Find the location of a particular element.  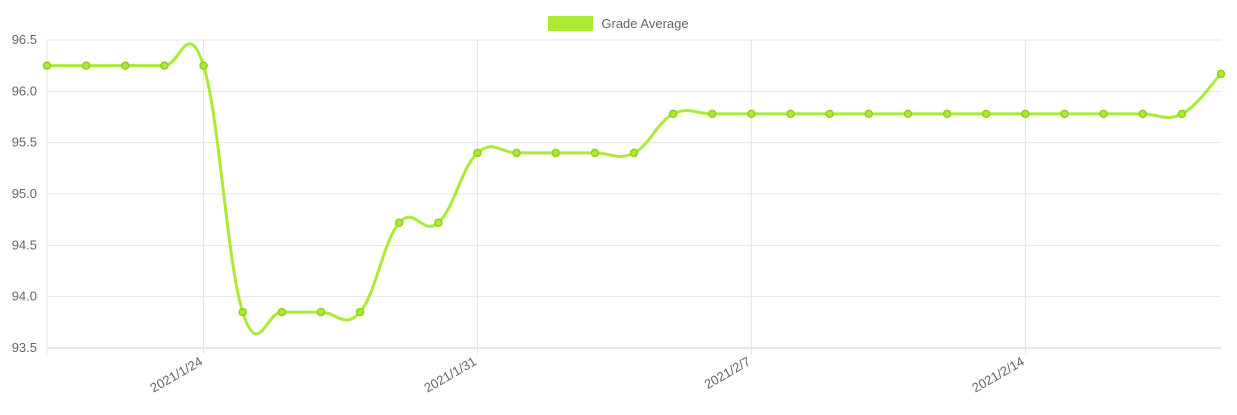

x-tick-label: 2021/1/24 is located at coordinates (176, 375).